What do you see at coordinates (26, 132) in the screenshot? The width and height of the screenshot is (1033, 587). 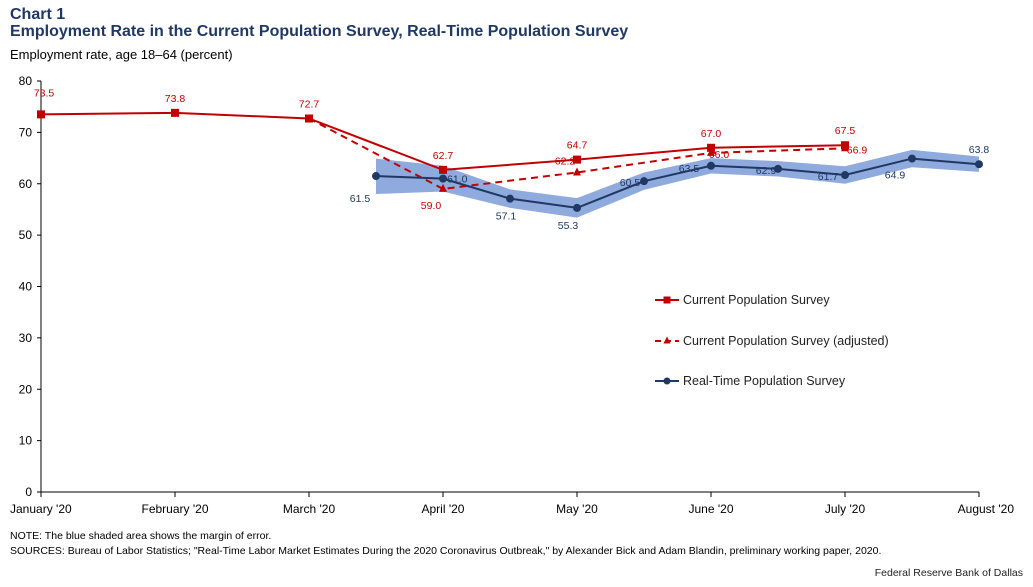 I see `y-tick-label: 70` at bounding box center [26, 132].